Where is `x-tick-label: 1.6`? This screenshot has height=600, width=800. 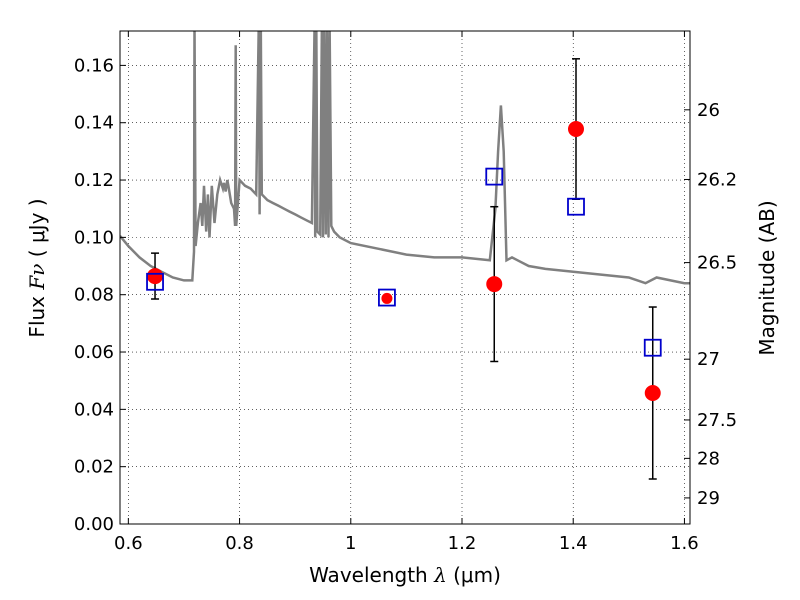 x-tick-label: 1.6 is located at coordinates (684, 543).